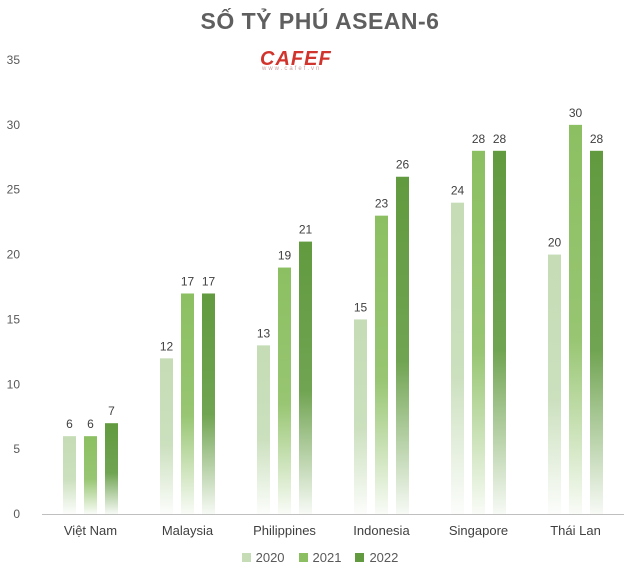 The width and height of the screenshot is (640, 578). What do you see at coordinates (292, 69) in the screenshot?
I see `logo-url: www.cafef.vn` at bounding box center [292, 69].